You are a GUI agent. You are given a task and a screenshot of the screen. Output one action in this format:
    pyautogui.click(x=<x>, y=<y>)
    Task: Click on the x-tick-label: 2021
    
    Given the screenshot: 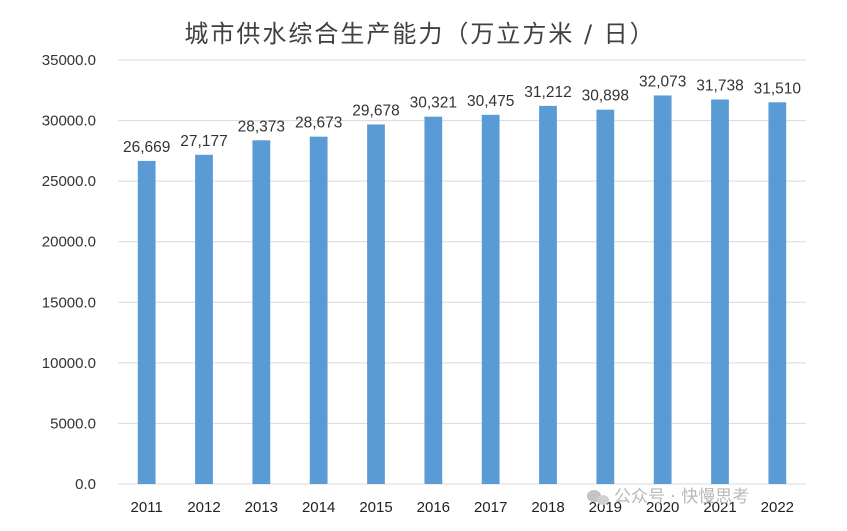 What is the action you would take?
    pyautogui.click(x=719, y=507)
    